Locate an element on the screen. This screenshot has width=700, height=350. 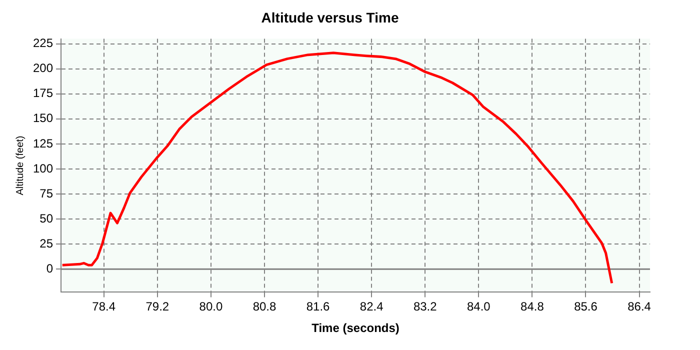
y-tick-label: 150 is located at coordinates (43, 118).